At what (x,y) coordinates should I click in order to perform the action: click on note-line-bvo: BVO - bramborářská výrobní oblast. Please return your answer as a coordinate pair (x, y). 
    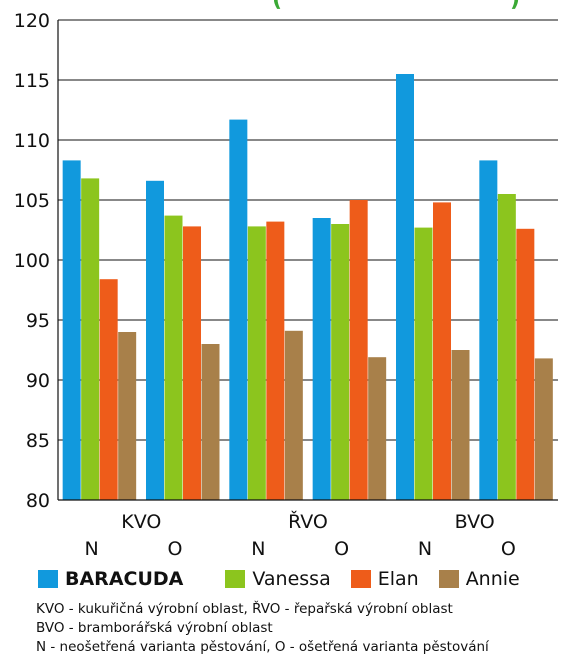
    Looking at the image, I should click on (154, 628).